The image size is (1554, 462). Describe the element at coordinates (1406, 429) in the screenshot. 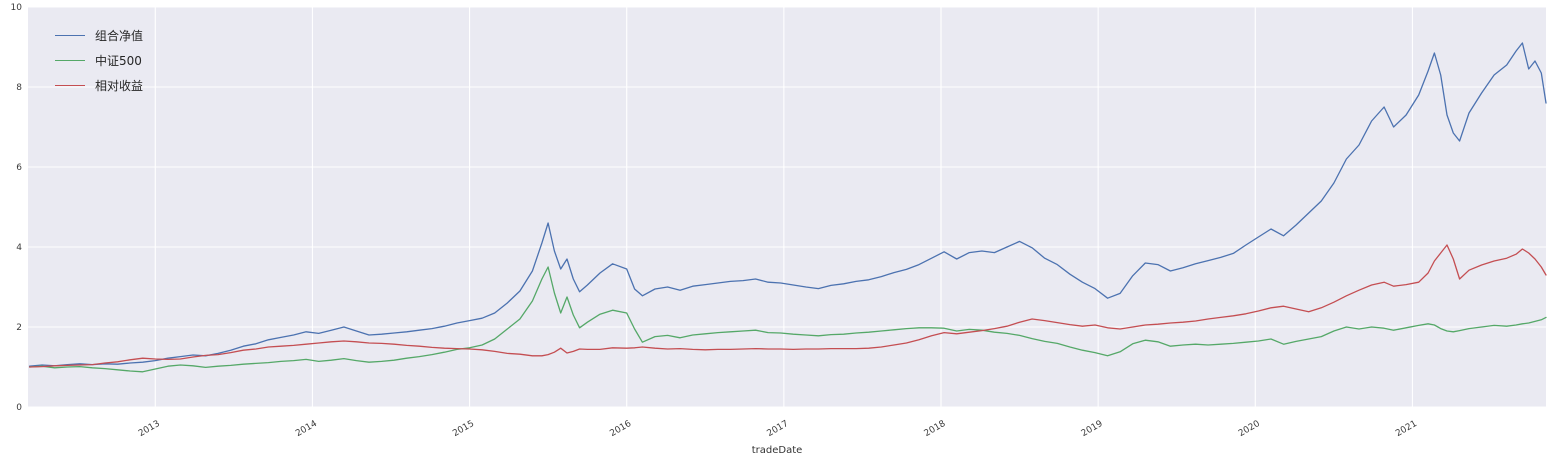

I see `svg-text: 2021` at that location.